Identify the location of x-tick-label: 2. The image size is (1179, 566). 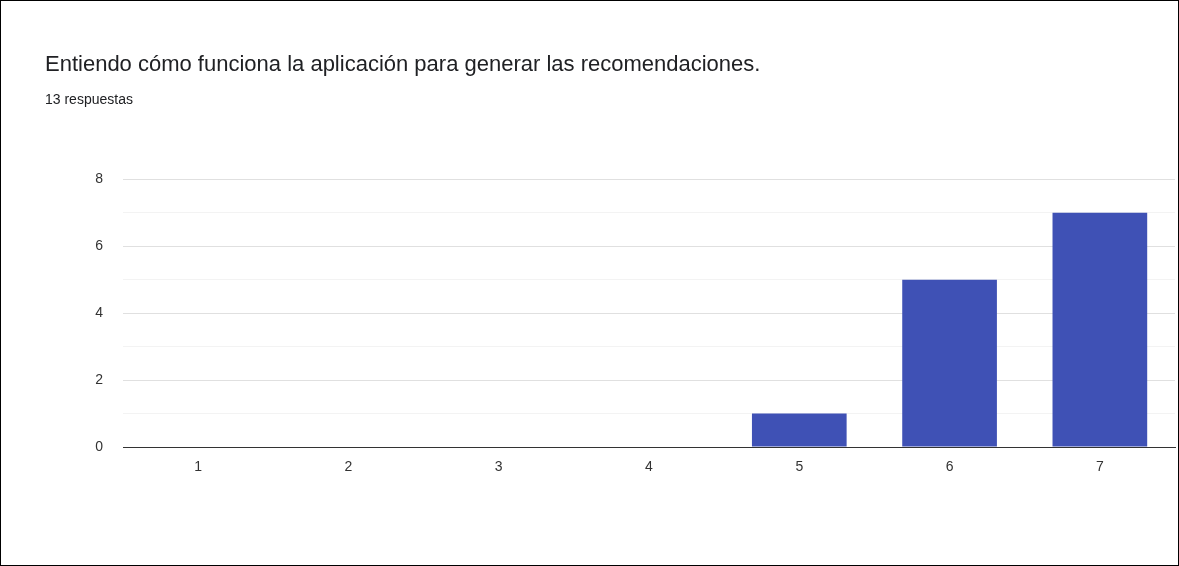
(348, 466).